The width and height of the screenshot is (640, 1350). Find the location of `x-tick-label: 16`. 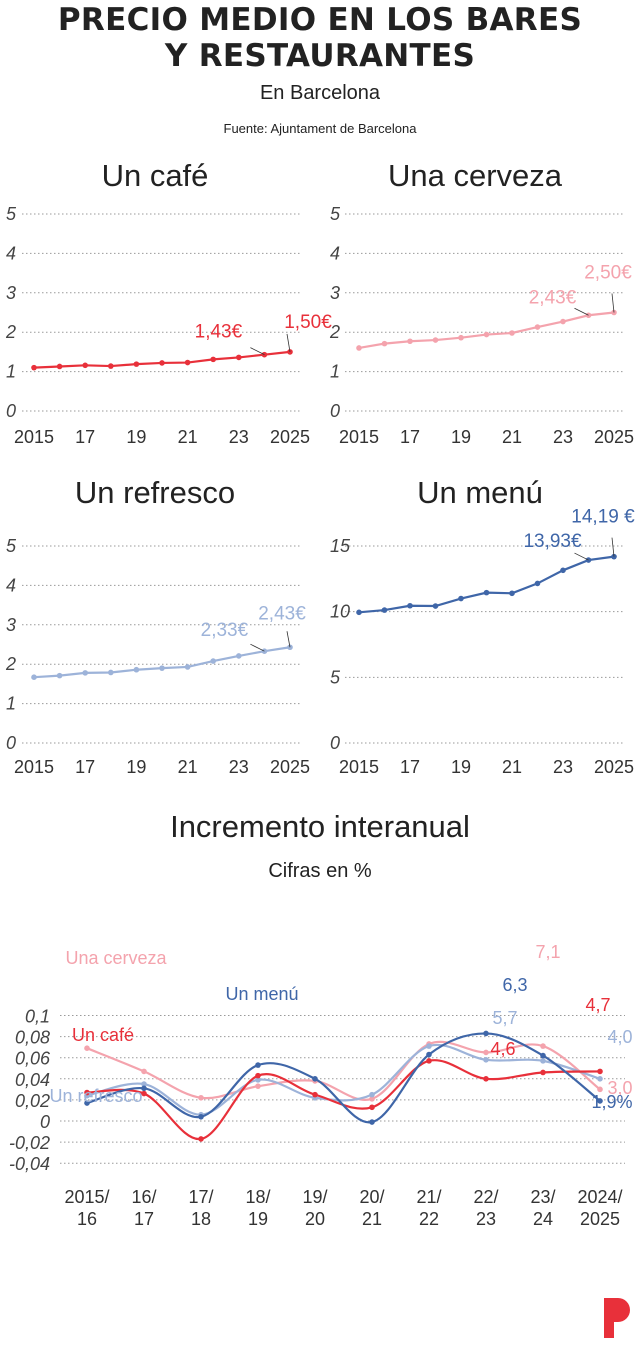

x-tick-label: 16 is located at coordinates (87, 1219).